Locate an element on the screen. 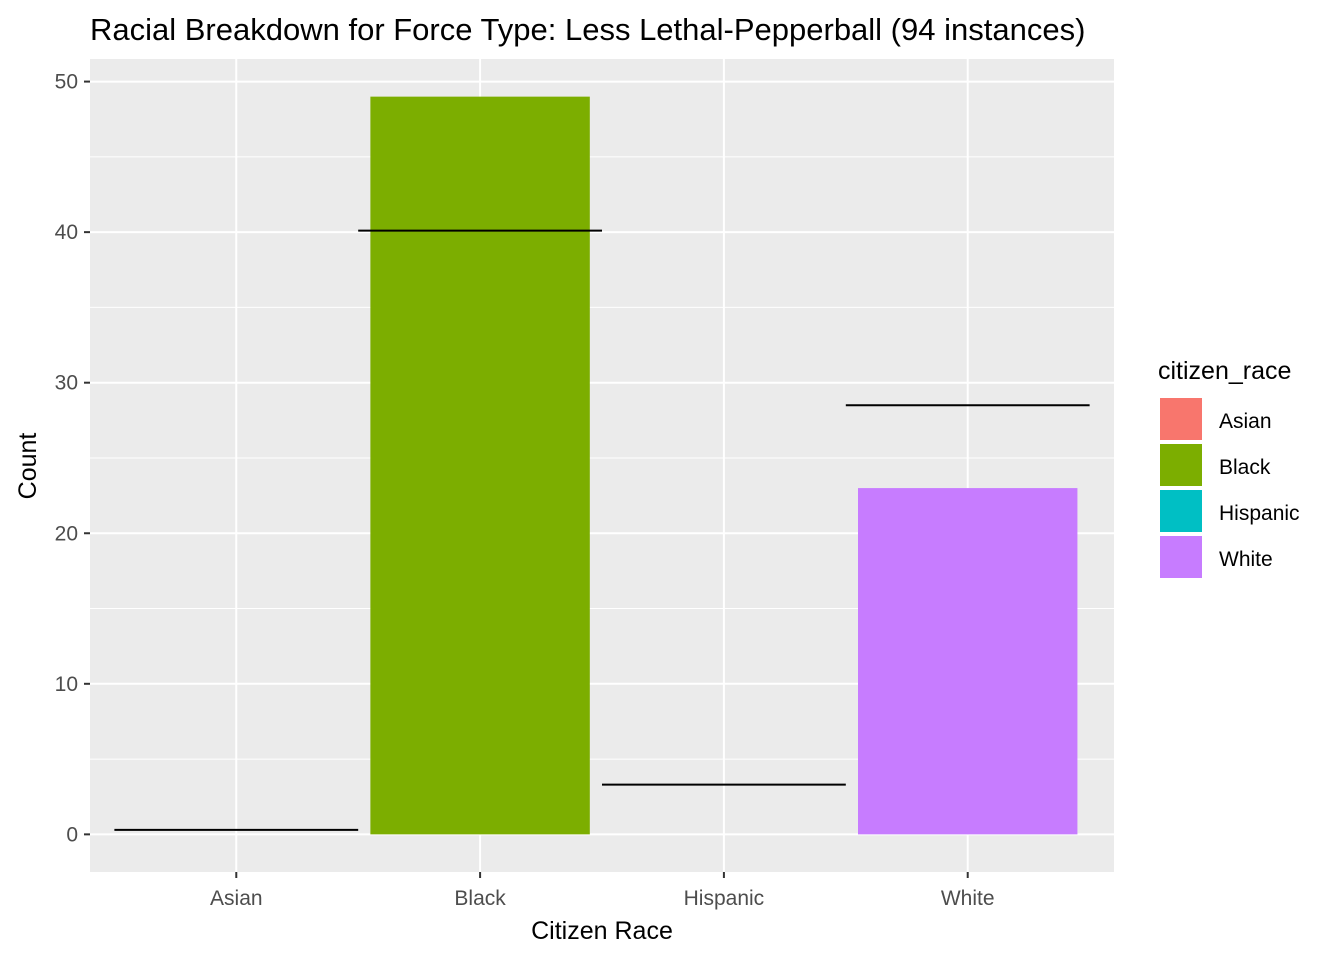 The width and height of the screenshot is (1344, 965). bar-white is located at coordinates (968, 661).